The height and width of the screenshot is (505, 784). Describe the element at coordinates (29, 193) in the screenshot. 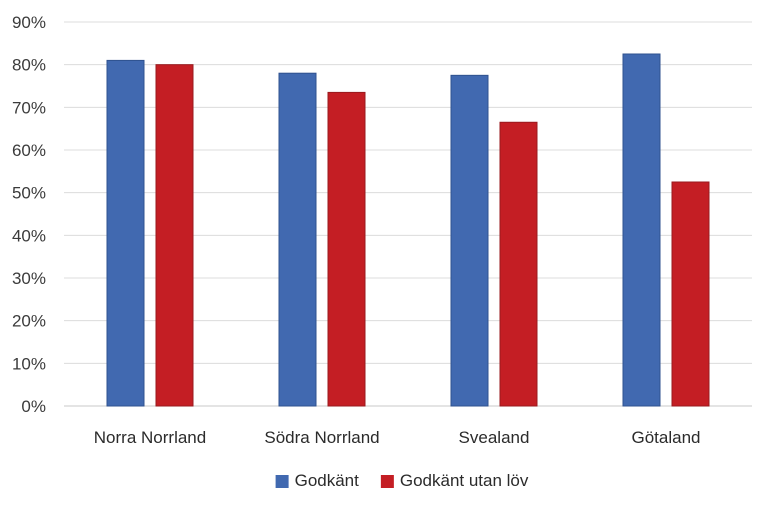

I see `y-tick-label: 50%` at that location.